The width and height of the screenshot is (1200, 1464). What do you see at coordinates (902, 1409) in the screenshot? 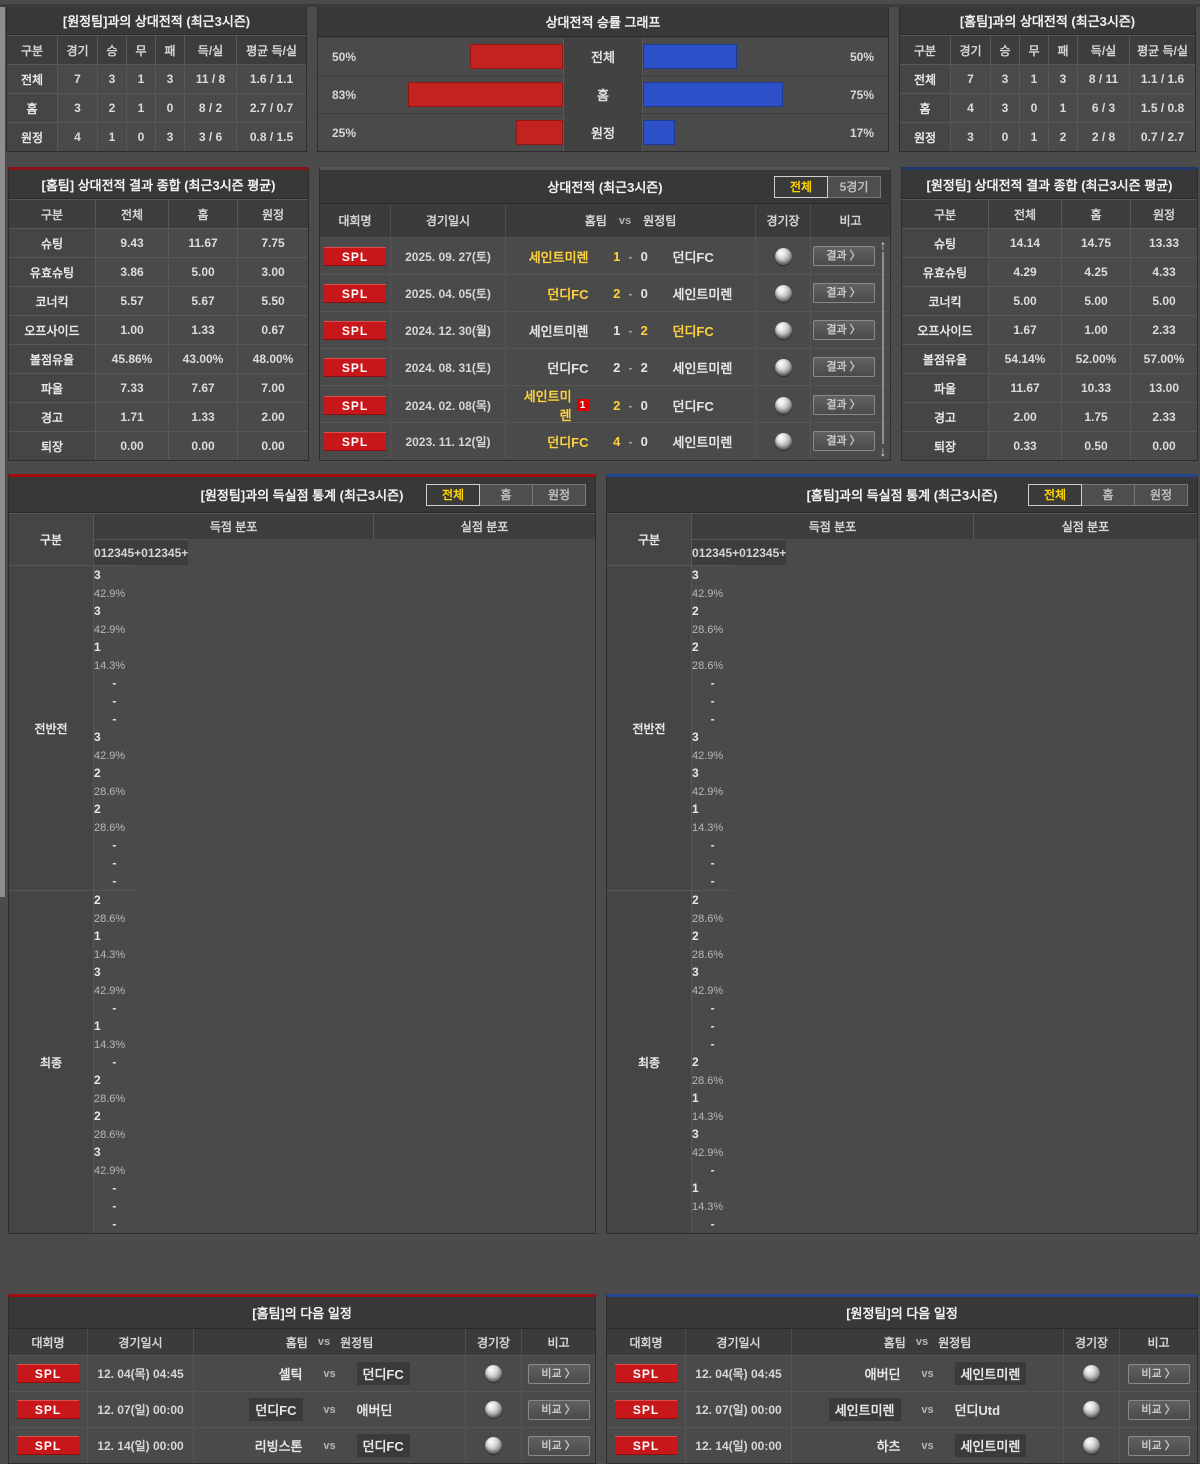
I see `fixture-row: SPL 12. 07(일) 00:00 세인트미렌 vs 던디Utd 비교 〉` at bounding box center [902, 1409].